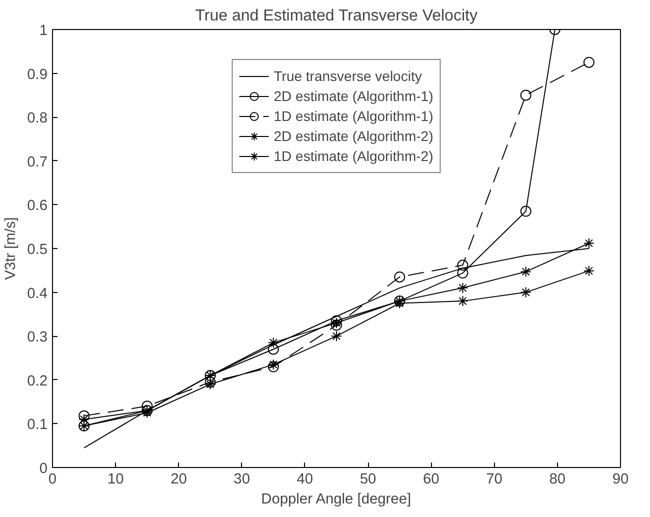 This screenshot has width=650, height=517. What do you see at coordinates (368, 480) in the screenshot?
I see `x-tick-label: 50` at bounding box center [368, 480].